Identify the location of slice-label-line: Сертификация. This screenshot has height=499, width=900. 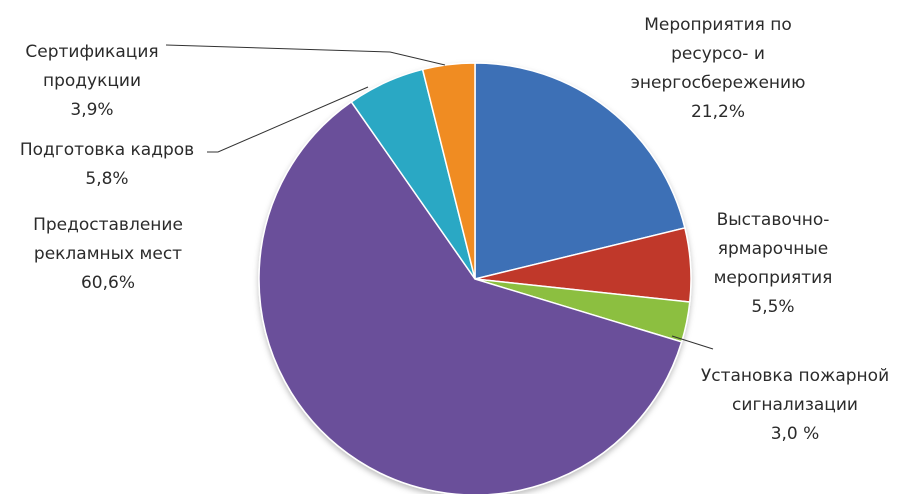
(91, 52).